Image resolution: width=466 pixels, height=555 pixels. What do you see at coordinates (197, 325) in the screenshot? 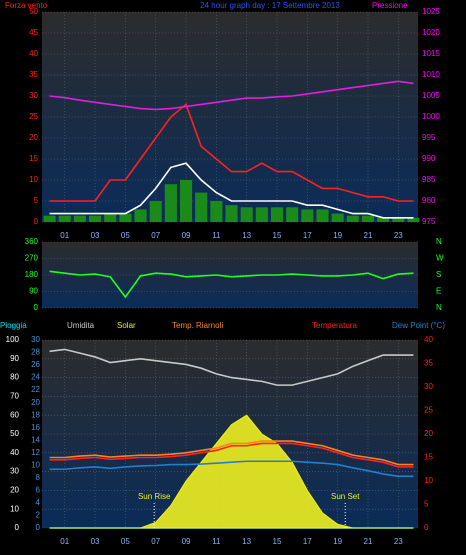
I see `legend-label: Temp. Riarnoli` at bounding box center [197, 325].